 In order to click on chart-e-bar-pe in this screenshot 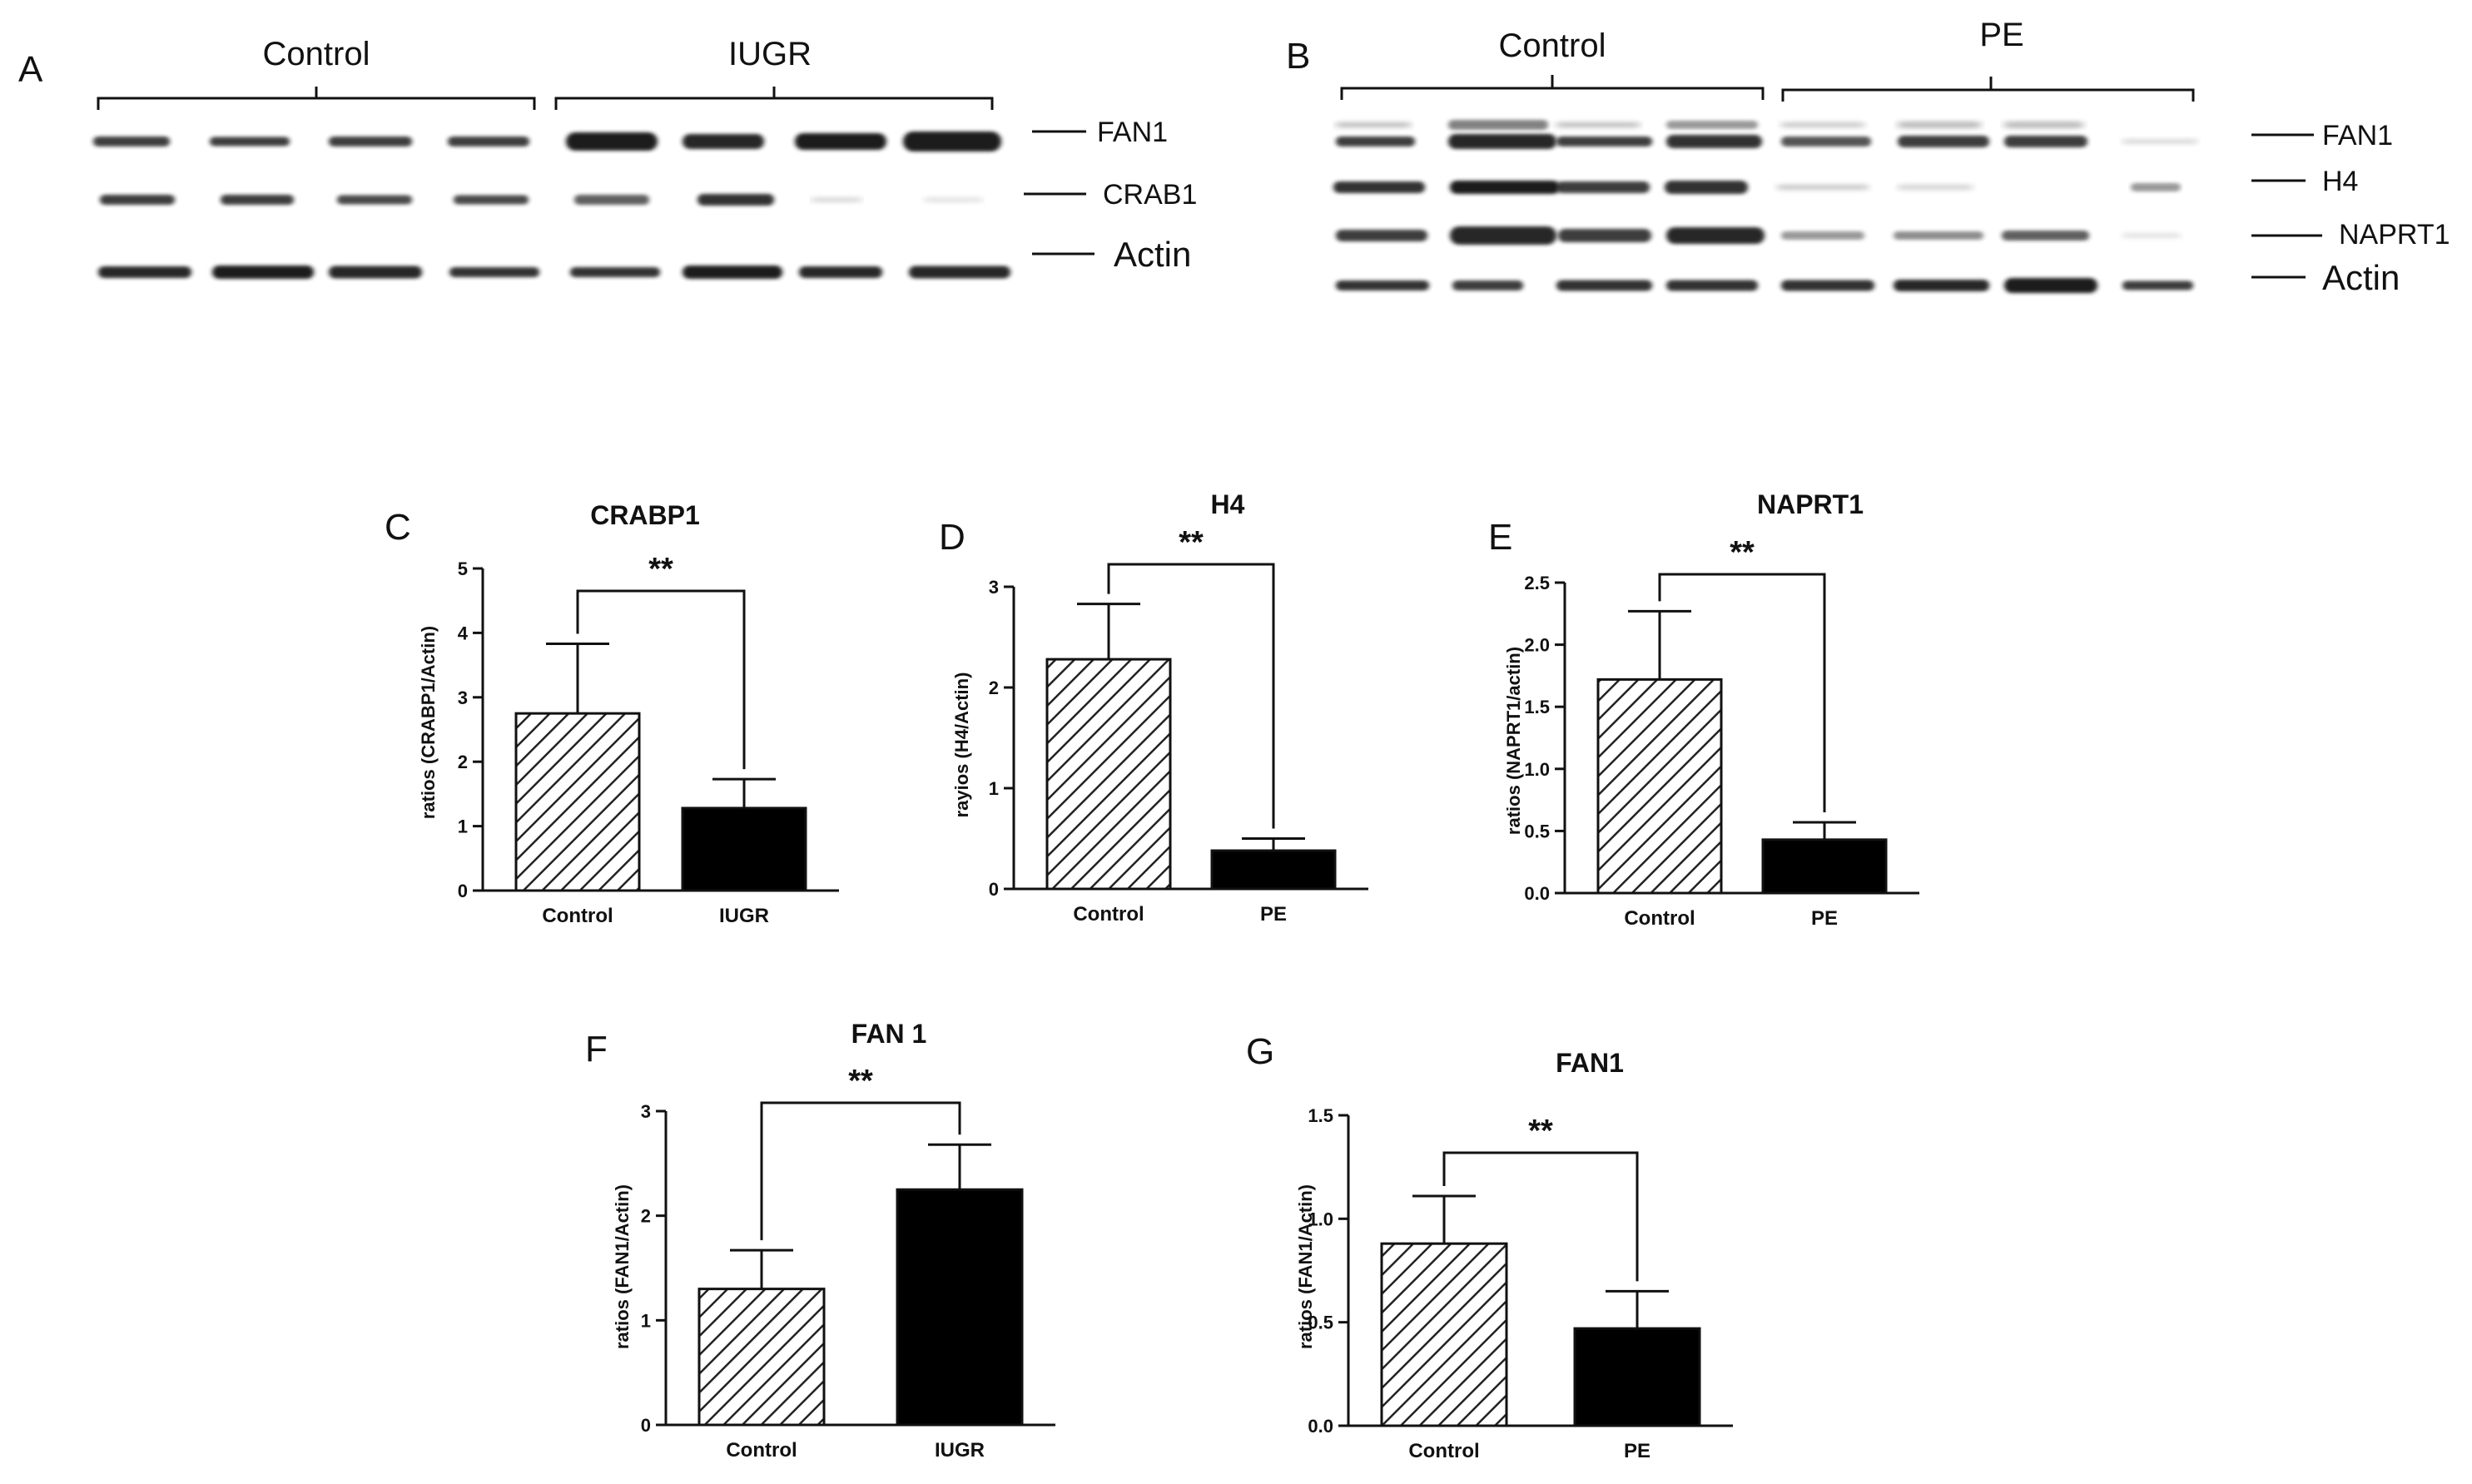, I will do `click(1825, 866)`.